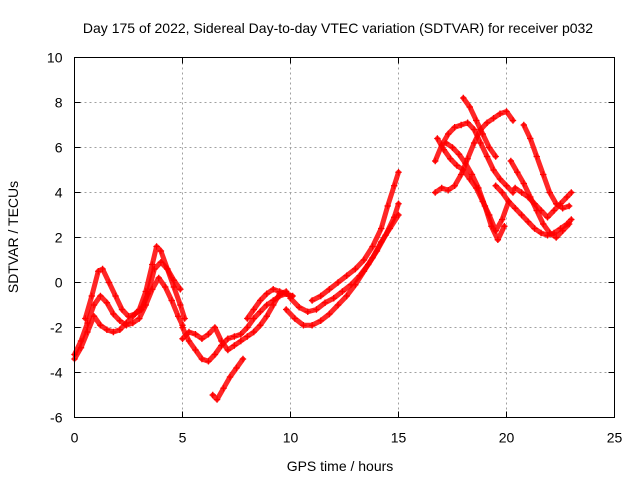 This screenshot has height=480, width=640. I want to click on series-trace-j, so click(355, 236).